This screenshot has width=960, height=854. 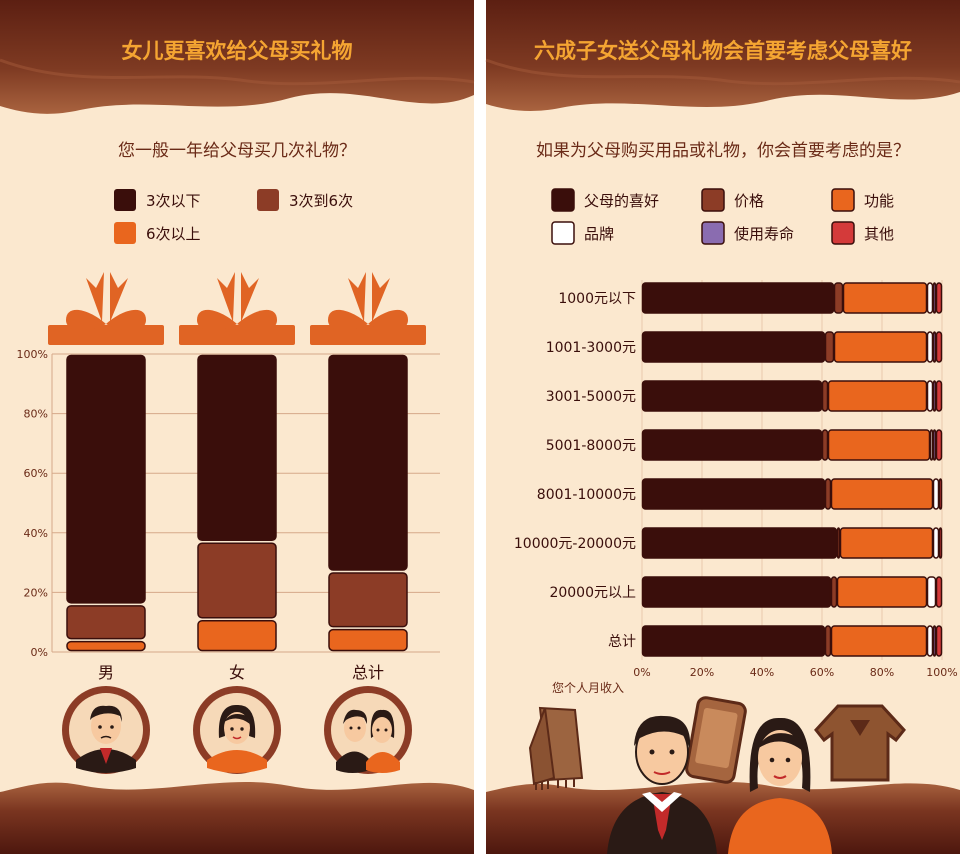 What do you see at coordinates (597, 299) in the screenshot?
I see `row-label: 1000元以下` at bounding box center [597, 299].